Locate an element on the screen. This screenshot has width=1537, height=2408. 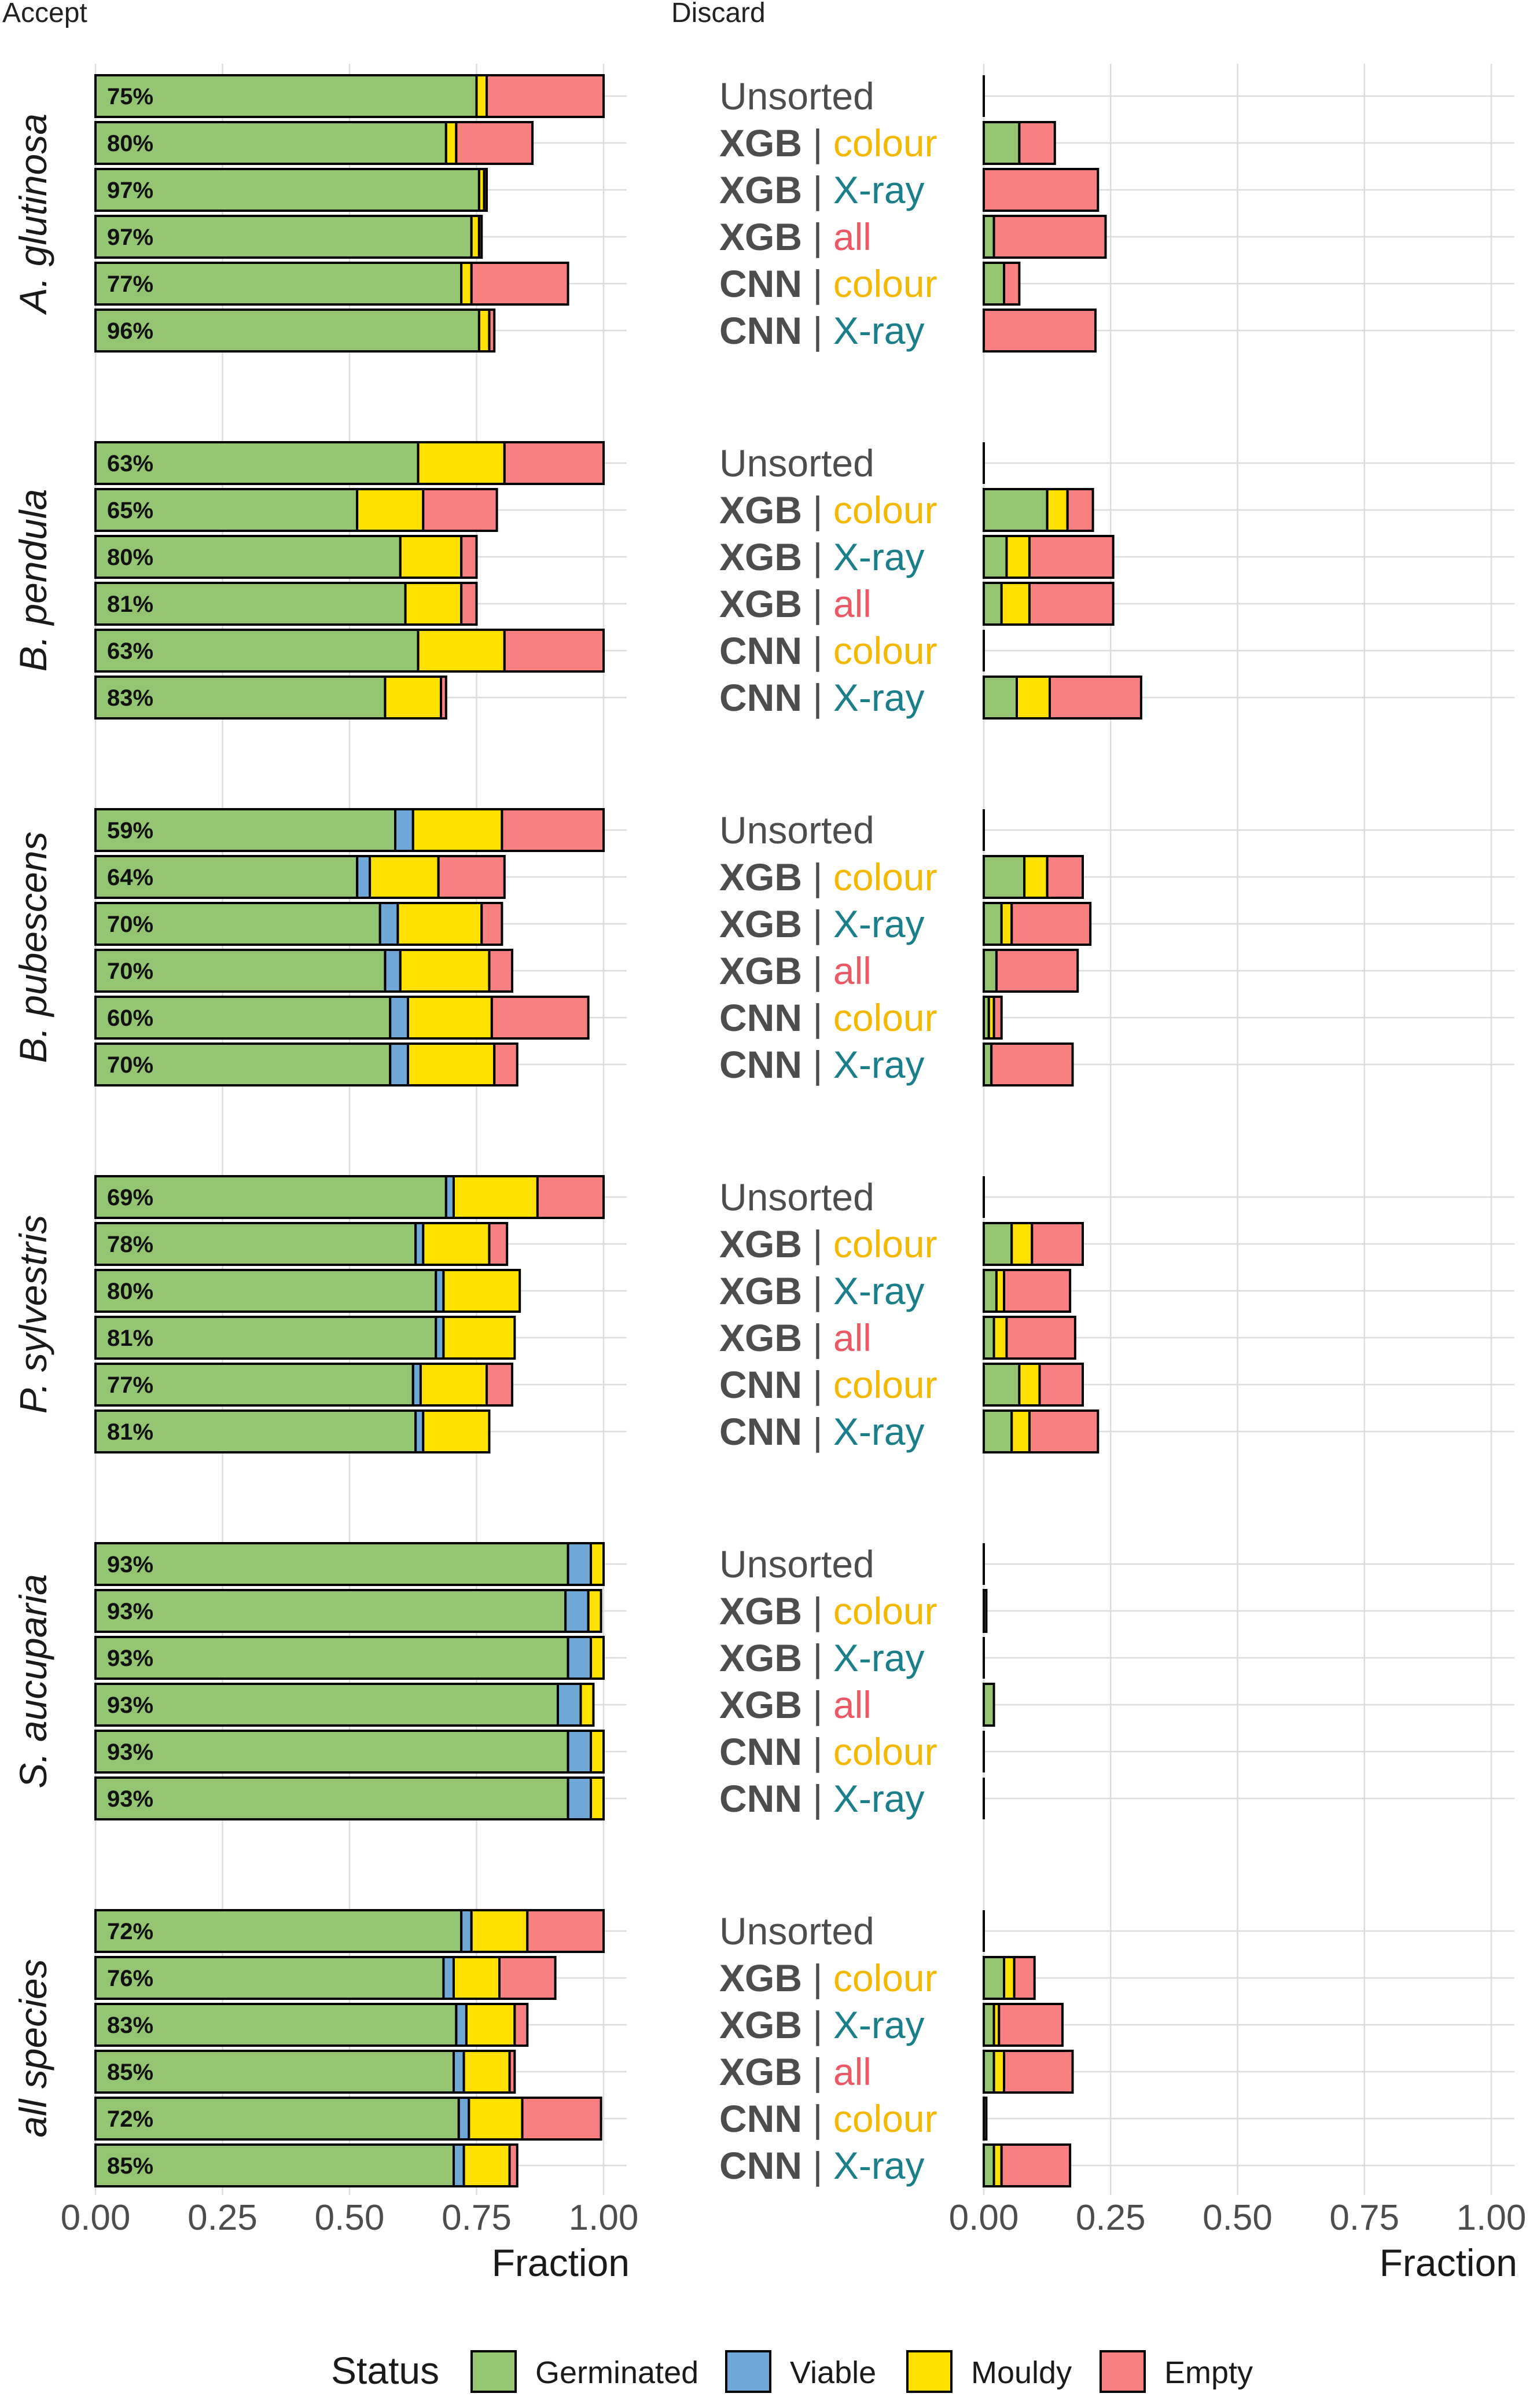
legend-key-germinated is located at coordinates (494, 2371).